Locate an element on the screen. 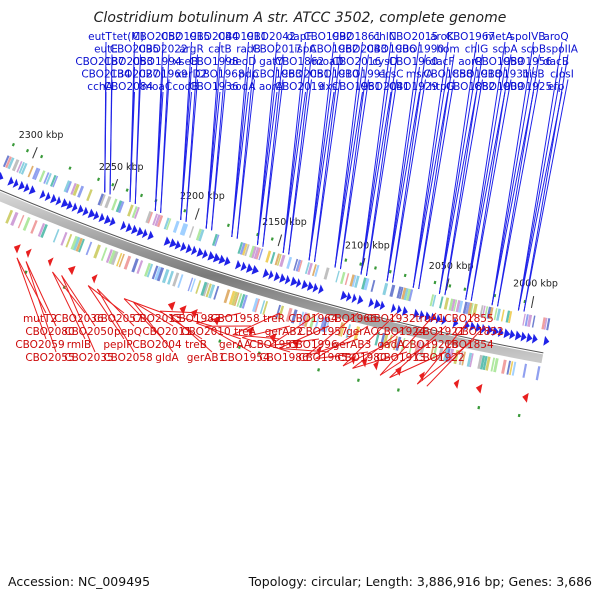 This screenshot has width=600, height=600. reverse-gene-label: CBO2050 is located at coordinates (88, 332).